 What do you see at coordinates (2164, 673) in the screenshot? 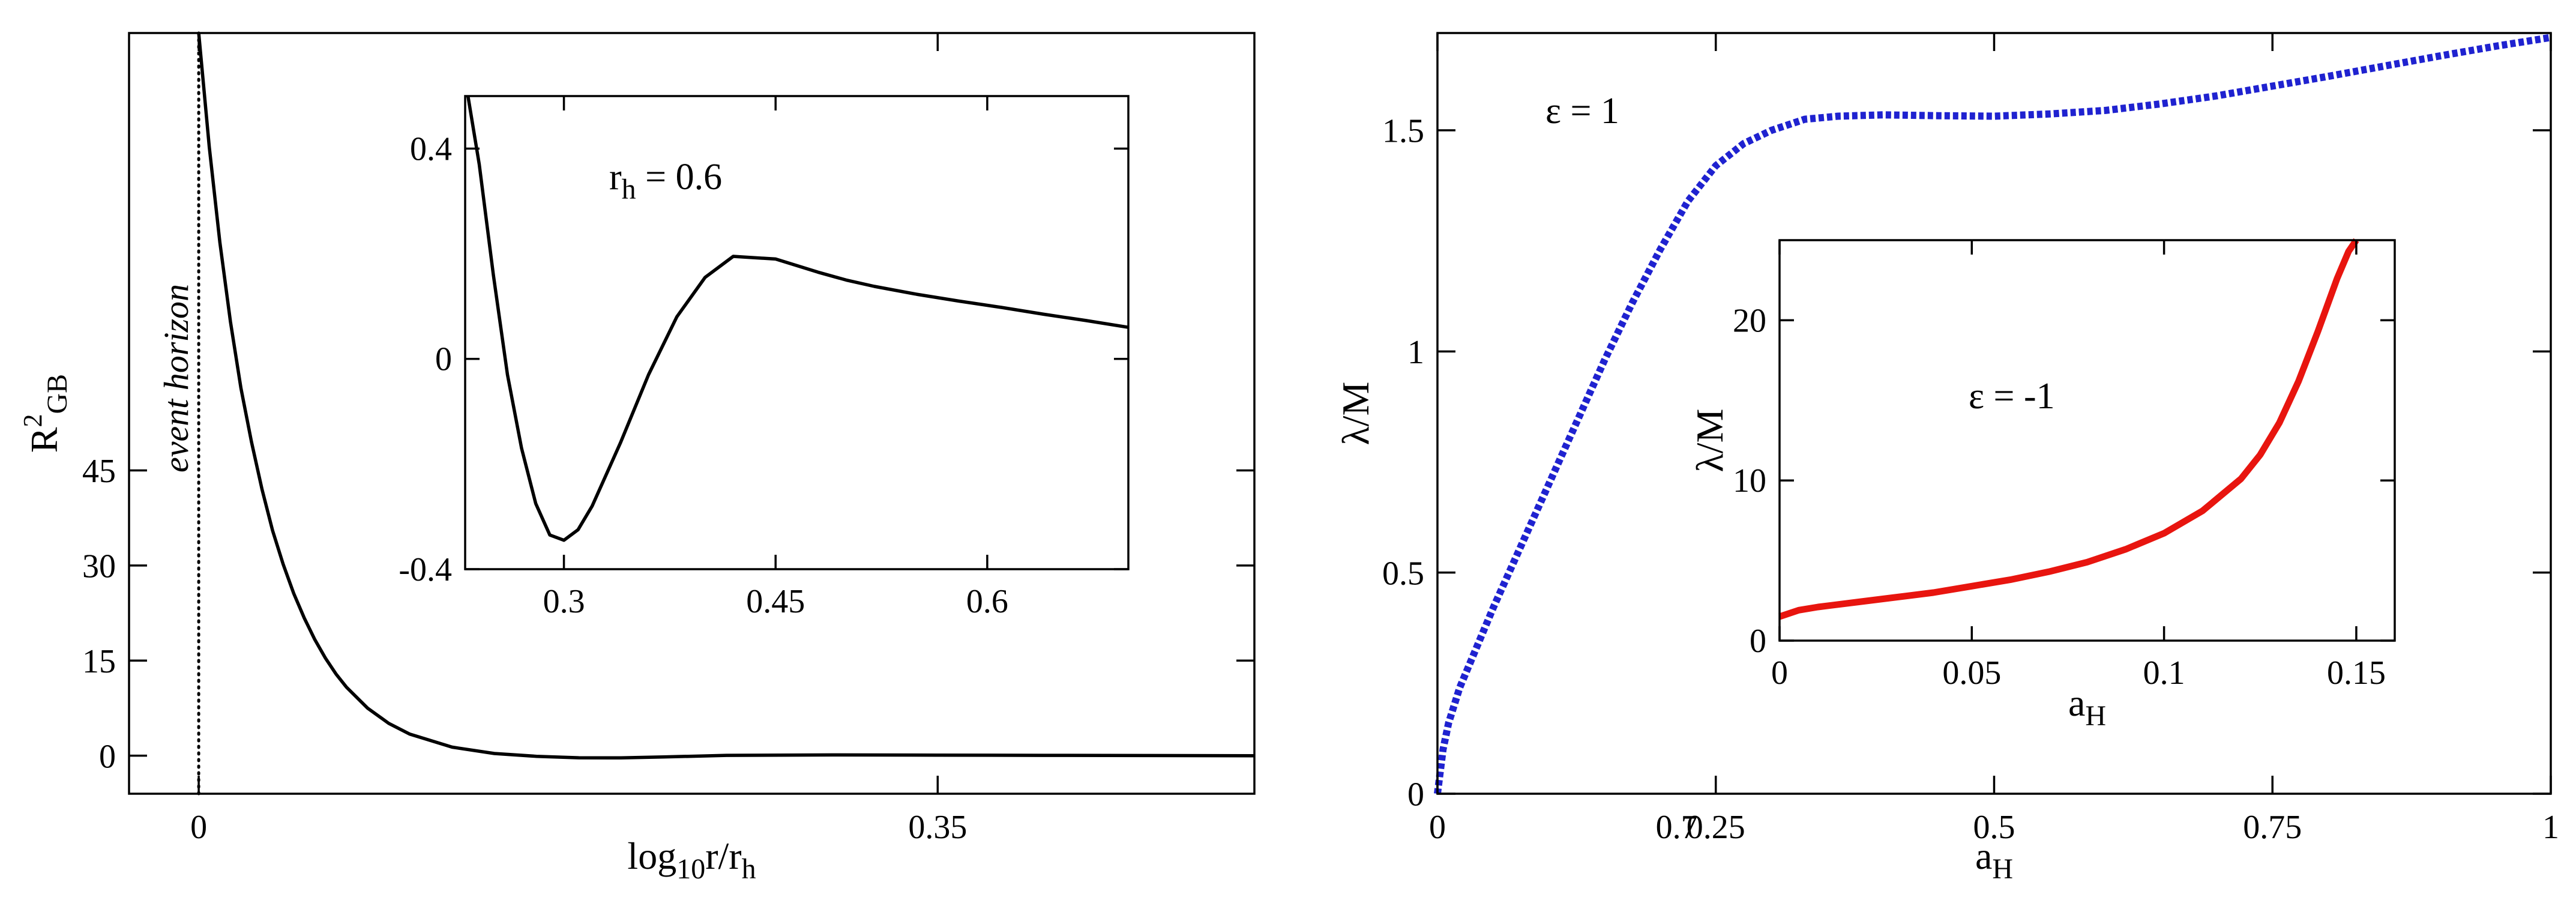
I see `right-inset-xtick-label: 0.1` at bounding box center [2164, 673].